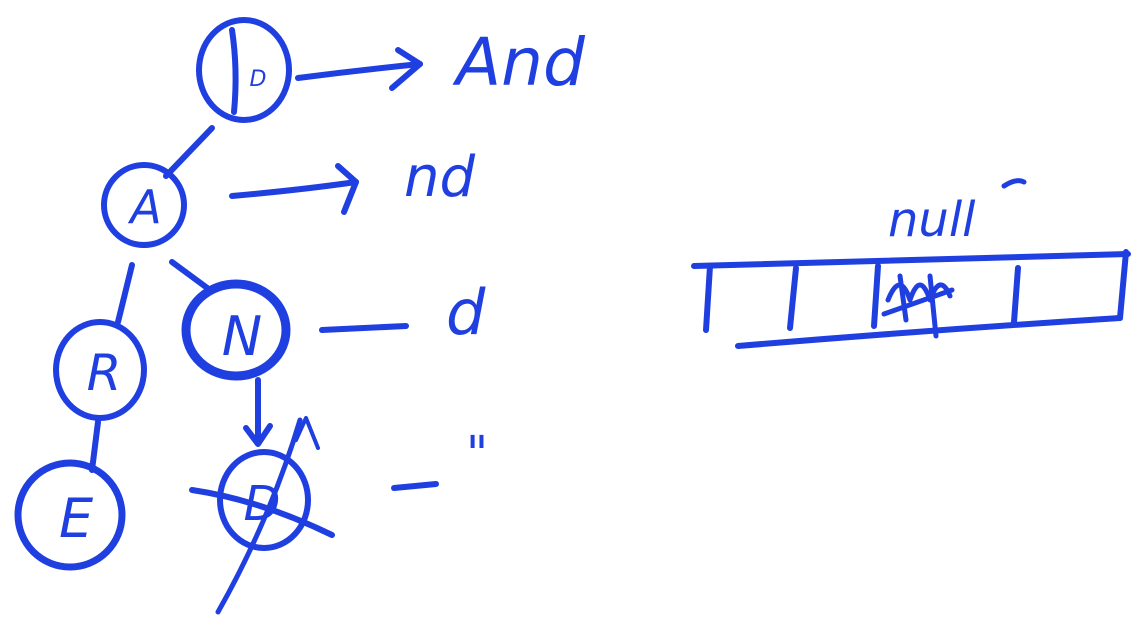 The image size is (1144, 632). What do you see at coordinates (359, 71) in the screenshot?
I see `arrow-root-suffix` at bounding box center [359, 71].